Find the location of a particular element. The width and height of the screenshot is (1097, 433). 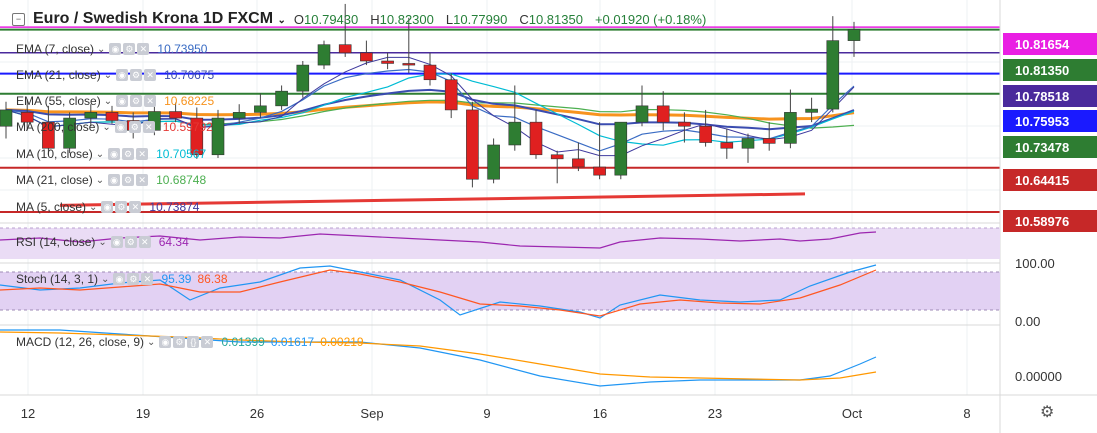

time-axis-labels: 12 19 26 Sep 9 16 23 Oct 8 is located at coordinates (496, 413).